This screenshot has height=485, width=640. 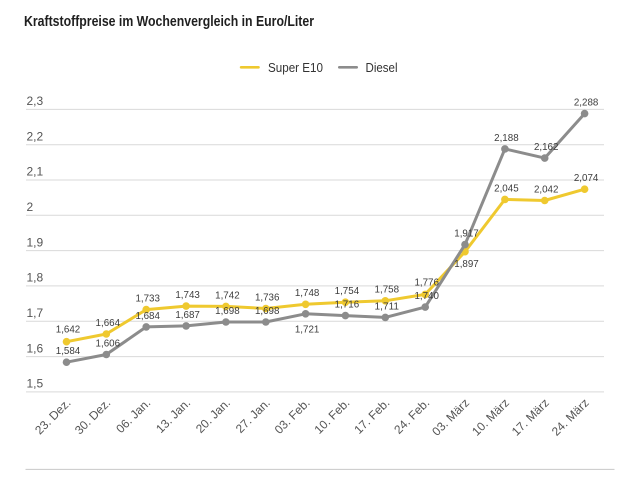 What do you see at coordinates (108, 343) in the screenshot?
I see `svg-text: 1,606` at bounding box center [108, 343].